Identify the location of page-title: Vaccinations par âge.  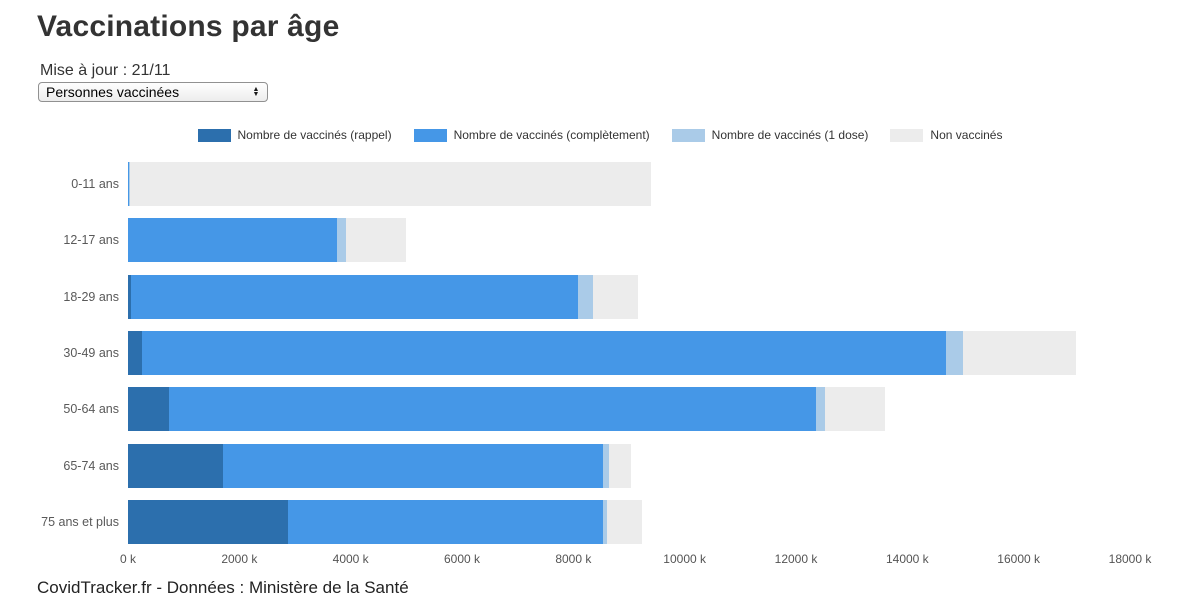
(188, 26).